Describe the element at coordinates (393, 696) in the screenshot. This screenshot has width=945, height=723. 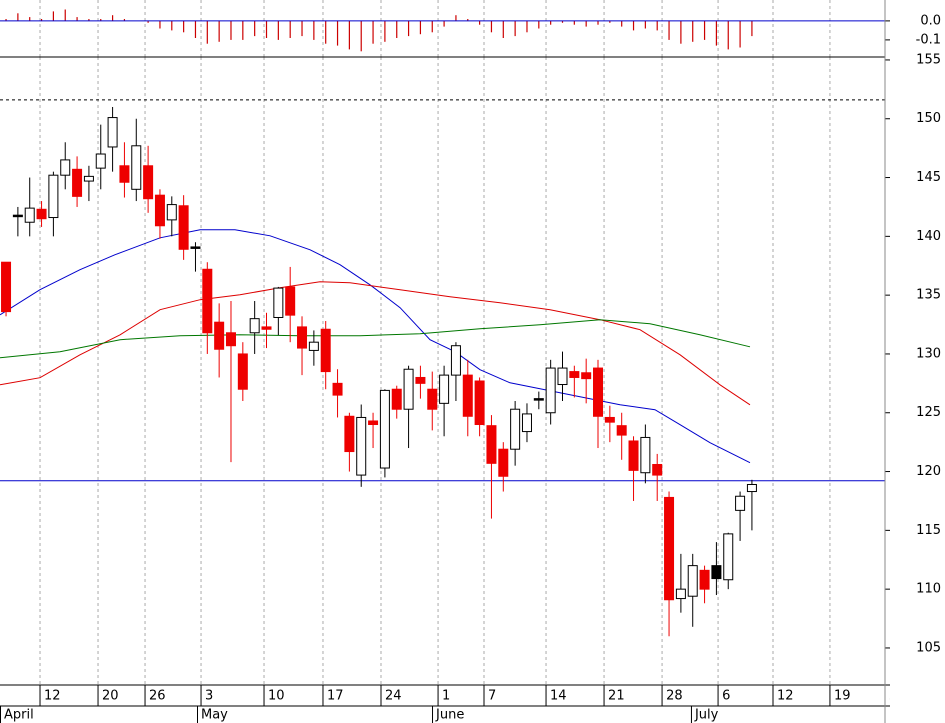
I see `x-tick-label: 24` at that location.